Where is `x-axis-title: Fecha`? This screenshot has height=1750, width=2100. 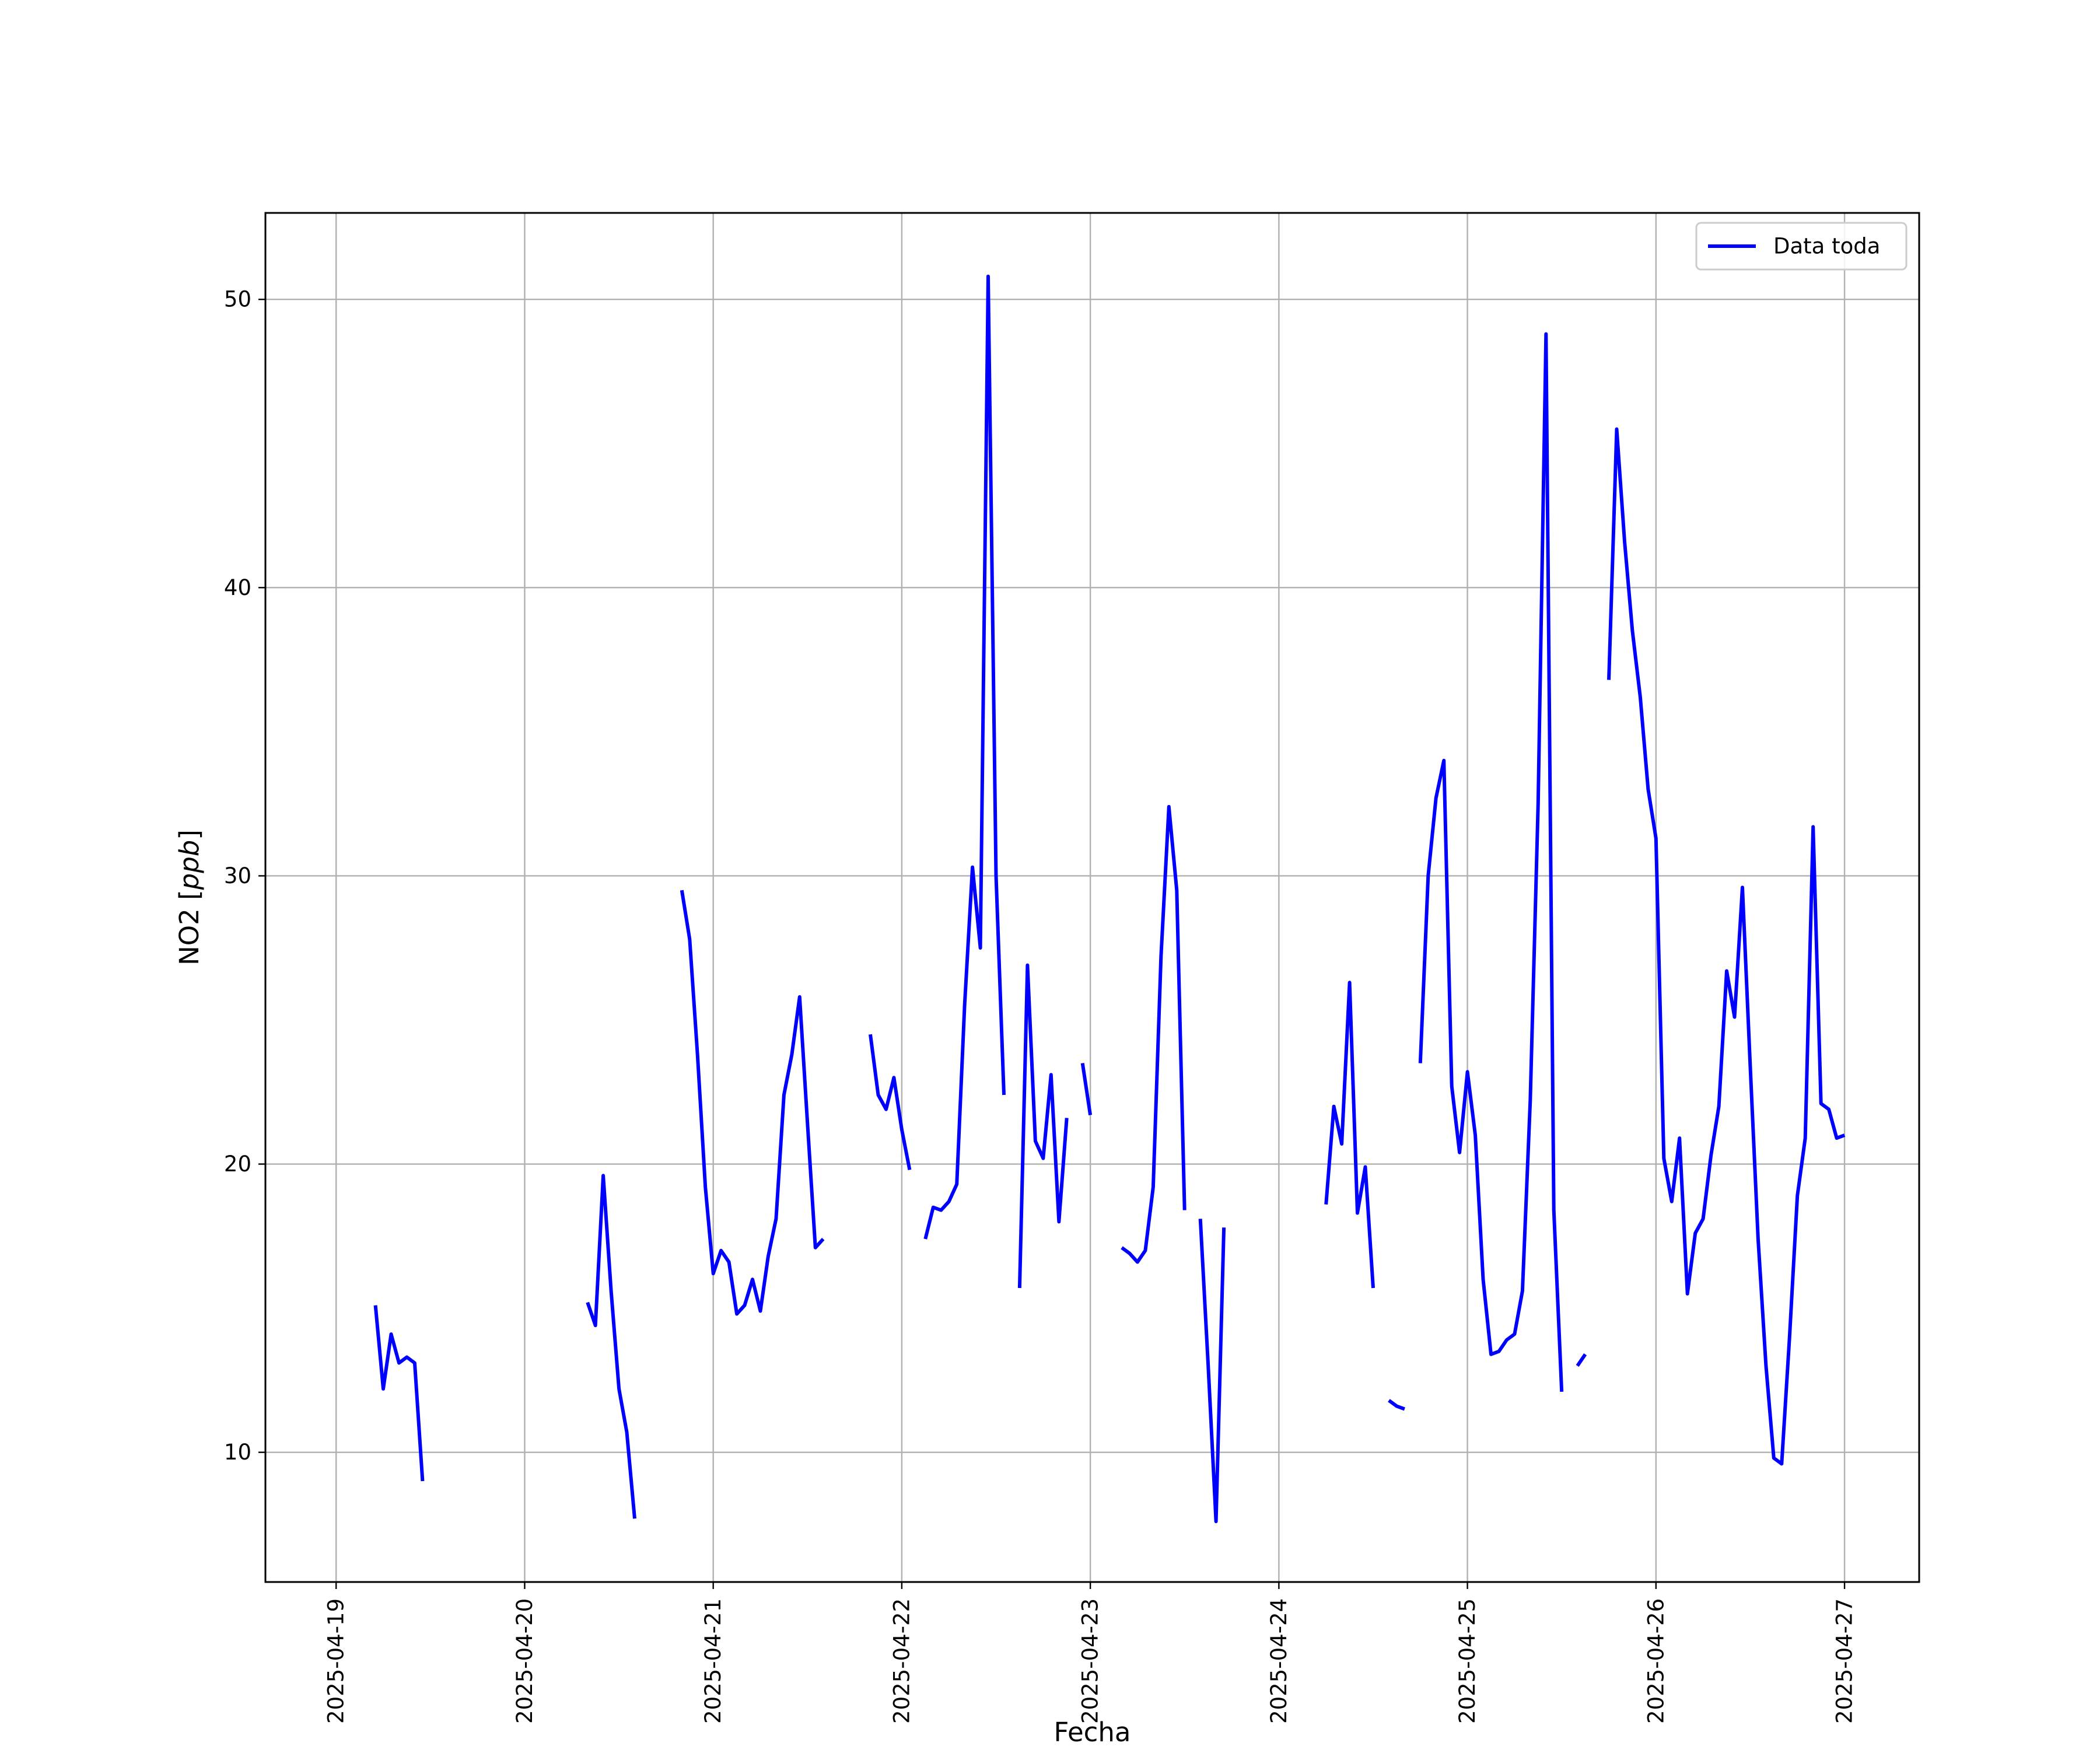
x-axis-title: Fecha is located at coordinates (1092, 1732).